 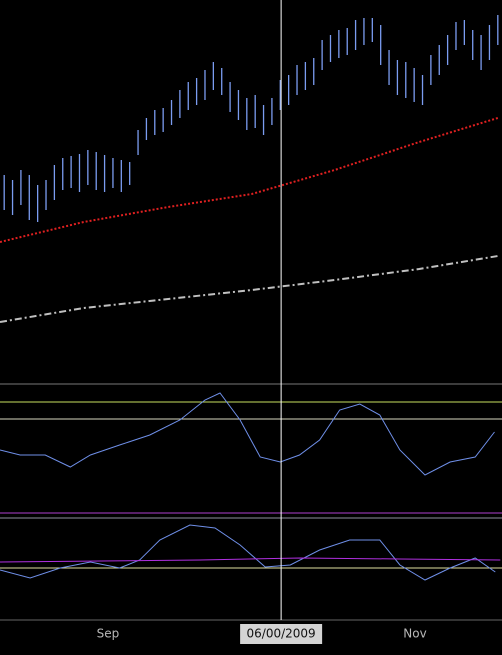 What do you see at coordinates (108, 634) in the screenshot?
I see `x-tick-label: Sep` at bounding box center [108, 634].